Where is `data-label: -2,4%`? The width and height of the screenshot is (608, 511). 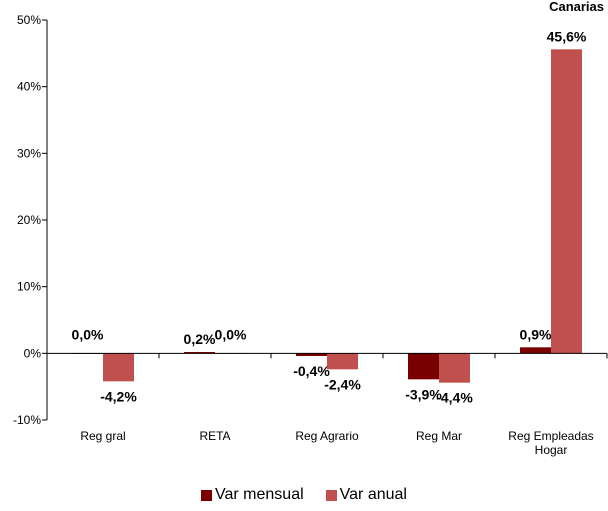 data-label: -2,4% is located at coordinates (342, 384).